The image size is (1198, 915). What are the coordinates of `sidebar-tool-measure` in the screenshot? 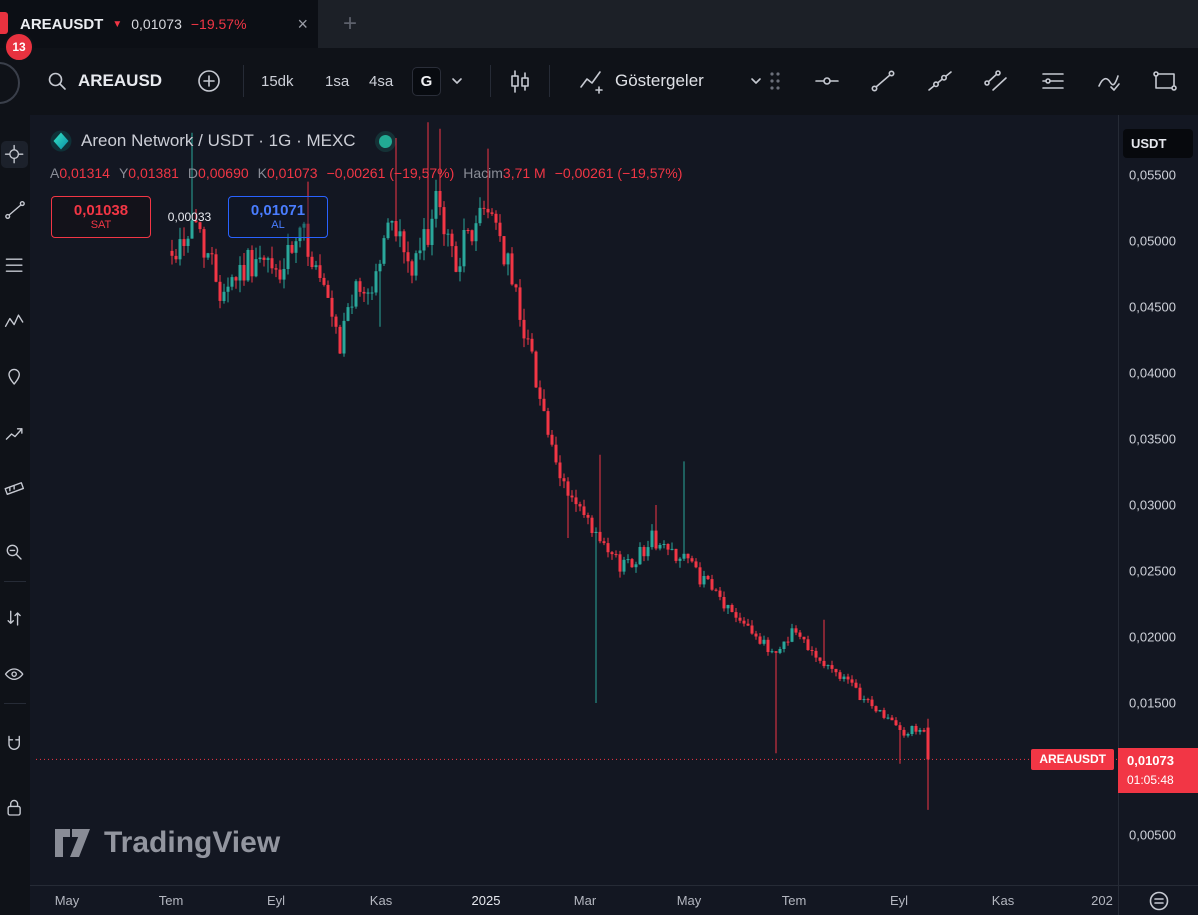 It's located at (14, 488).